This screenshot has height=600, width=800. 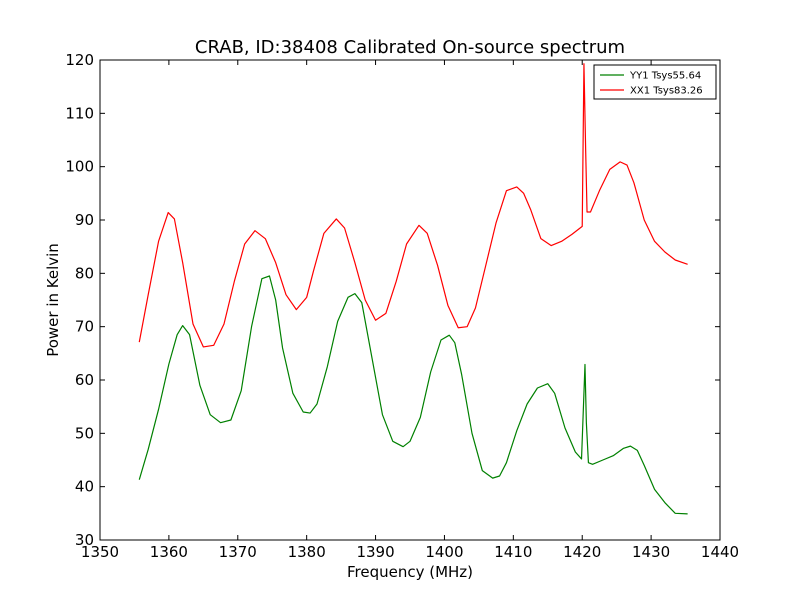 I want to click on x-tick-label-9: 1440, so click(x=720, y=552).